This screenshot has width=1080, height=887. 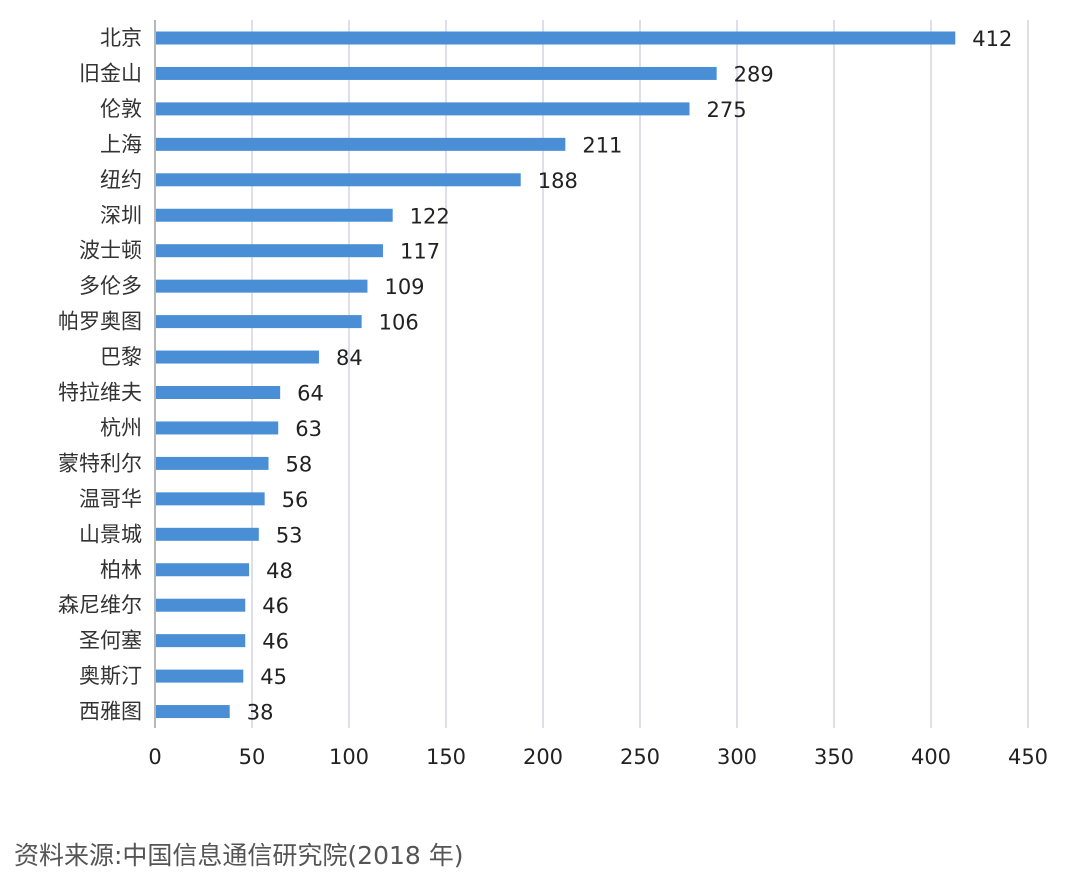 I want to click on data-label: 58, so click(x=299, y=464).